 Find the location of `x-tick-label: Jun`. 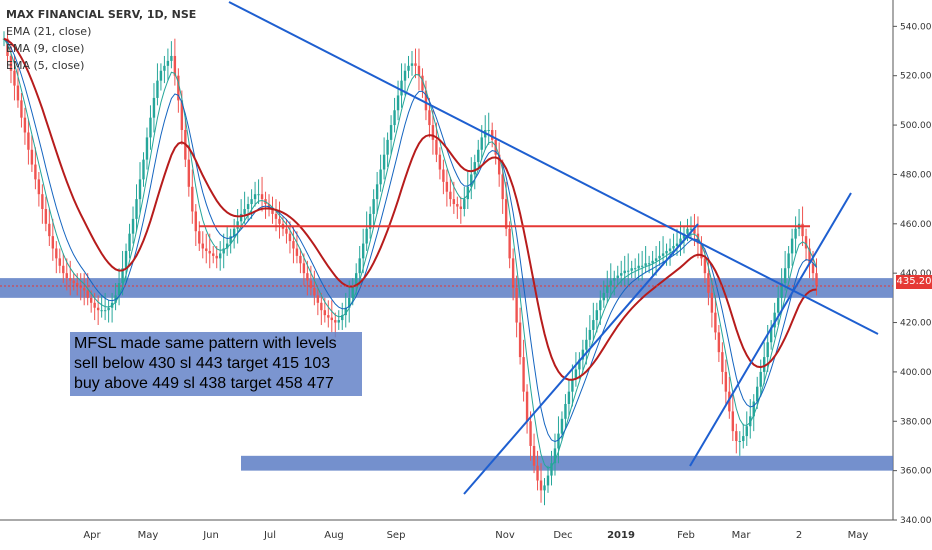

x-tick-label: Jun is located at coordinates (210, 535).